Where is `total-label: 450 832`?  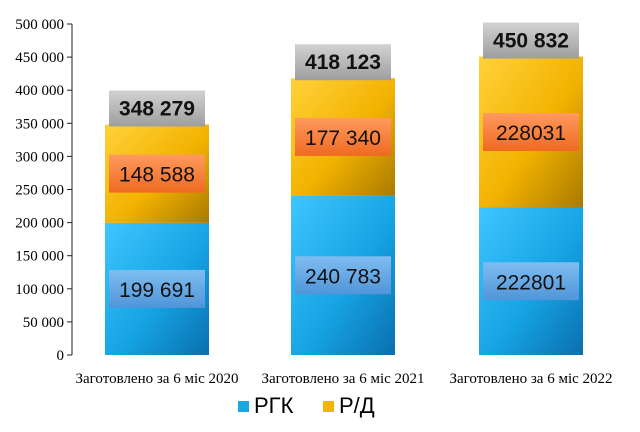
total-label: 450 832 is located at coordinates (531, 41).